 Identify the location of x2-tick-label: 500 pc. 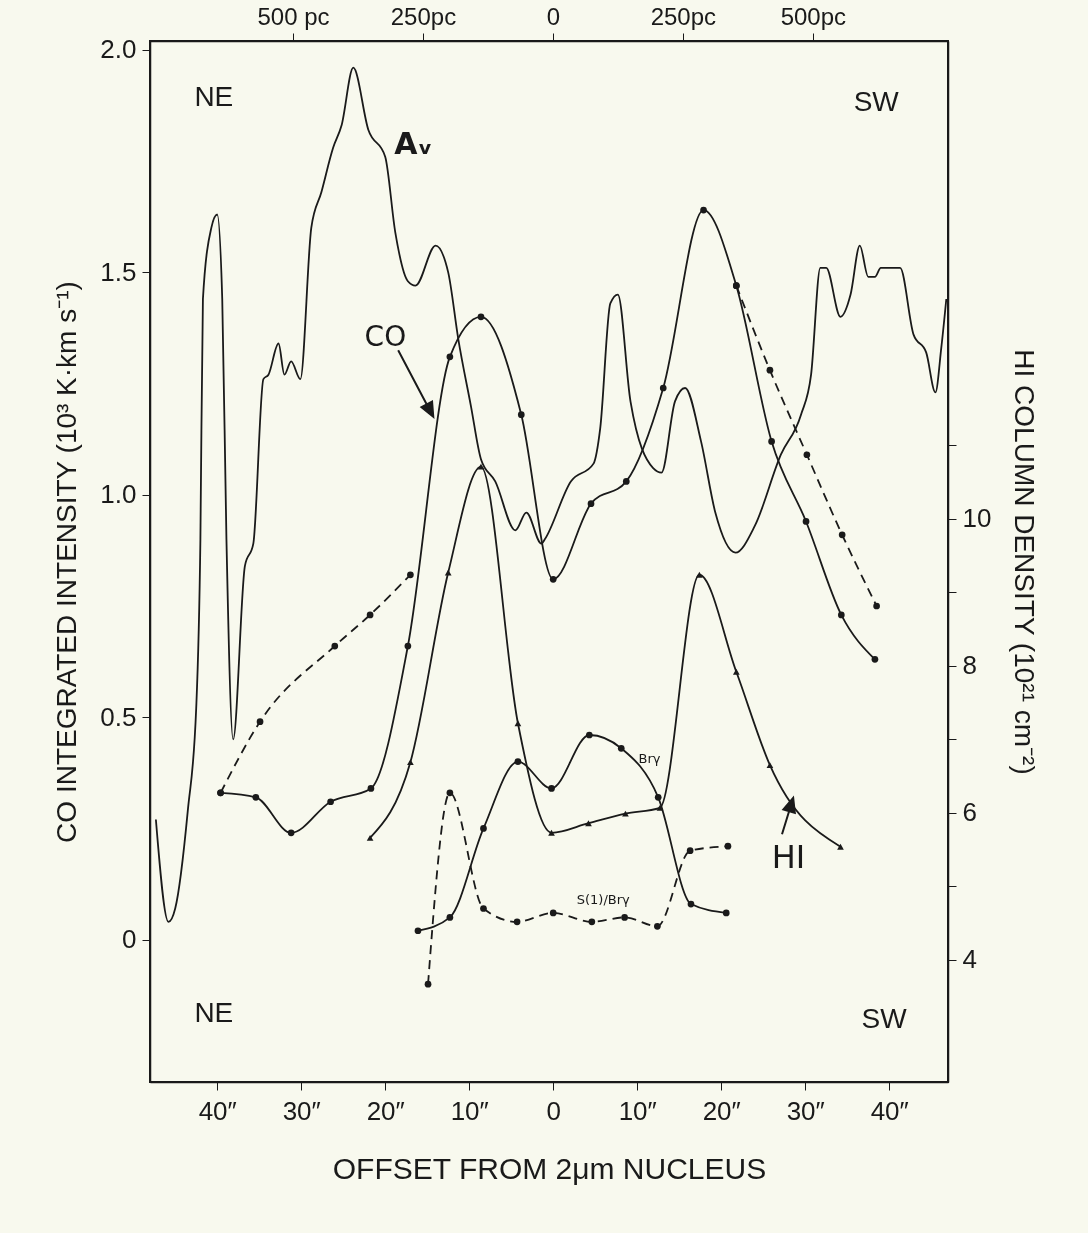
(293, 16).